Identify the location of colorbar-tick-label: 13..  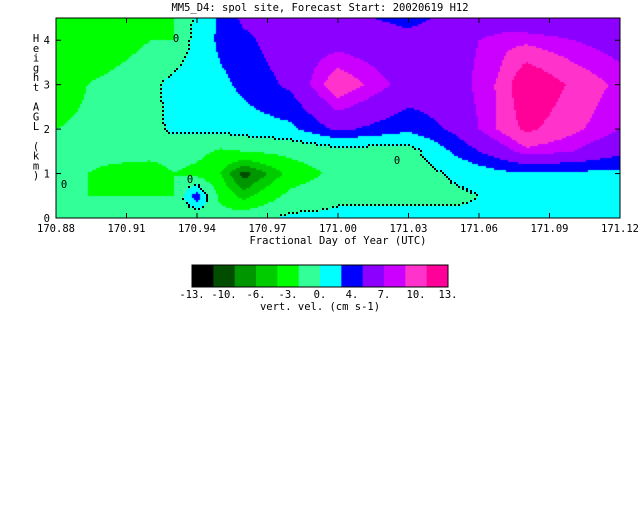
(448, 295).